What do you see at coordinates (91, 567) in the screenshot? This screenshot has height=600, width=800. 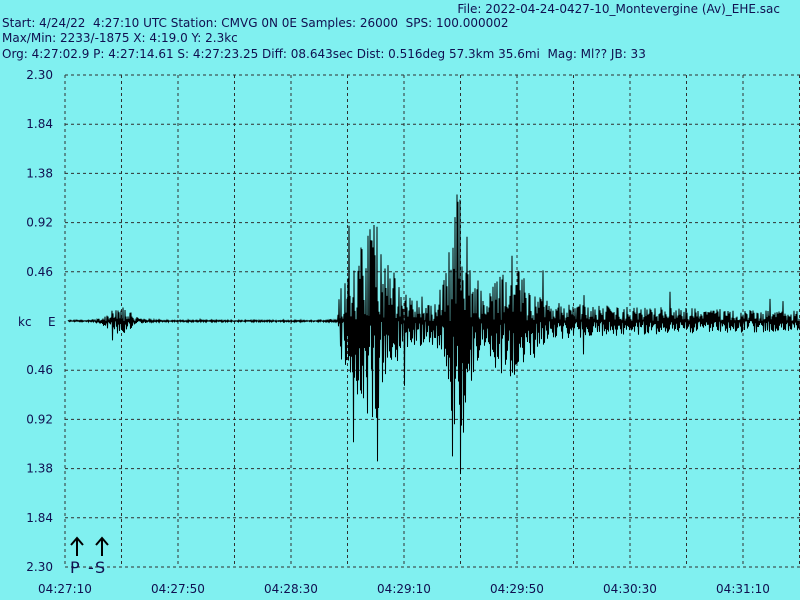 I see `marker-dash: -` at bounding box center [91, 567].